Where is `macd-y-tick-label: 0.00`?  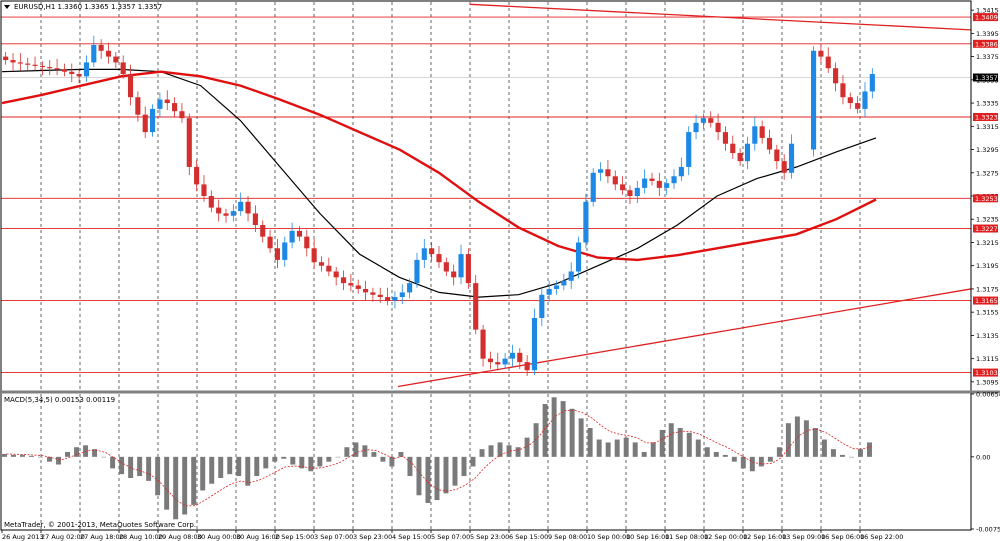 macd-y-tick-label: 0.00 is located at coordinates (983, 457).